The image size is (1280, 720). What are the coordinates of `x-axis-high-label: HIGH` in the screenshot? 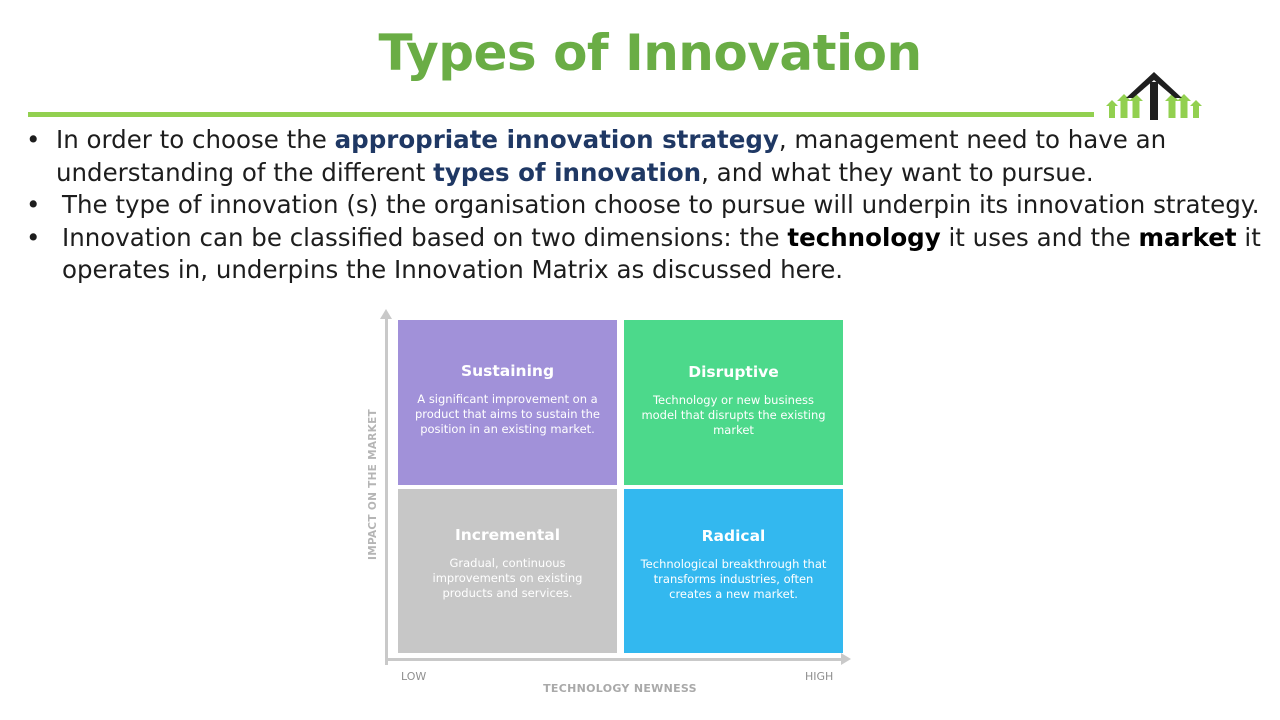 It's located at (819, 676).